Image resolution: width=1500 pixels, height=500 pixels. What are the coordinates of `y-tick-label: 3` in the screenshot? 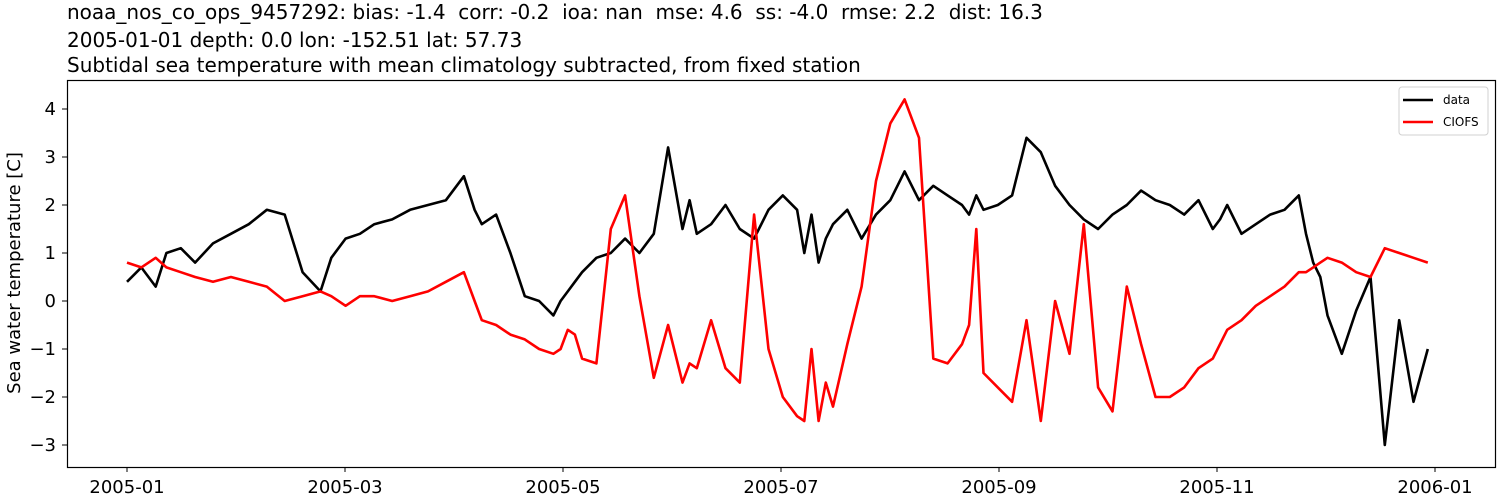 It's located at (50, 157).